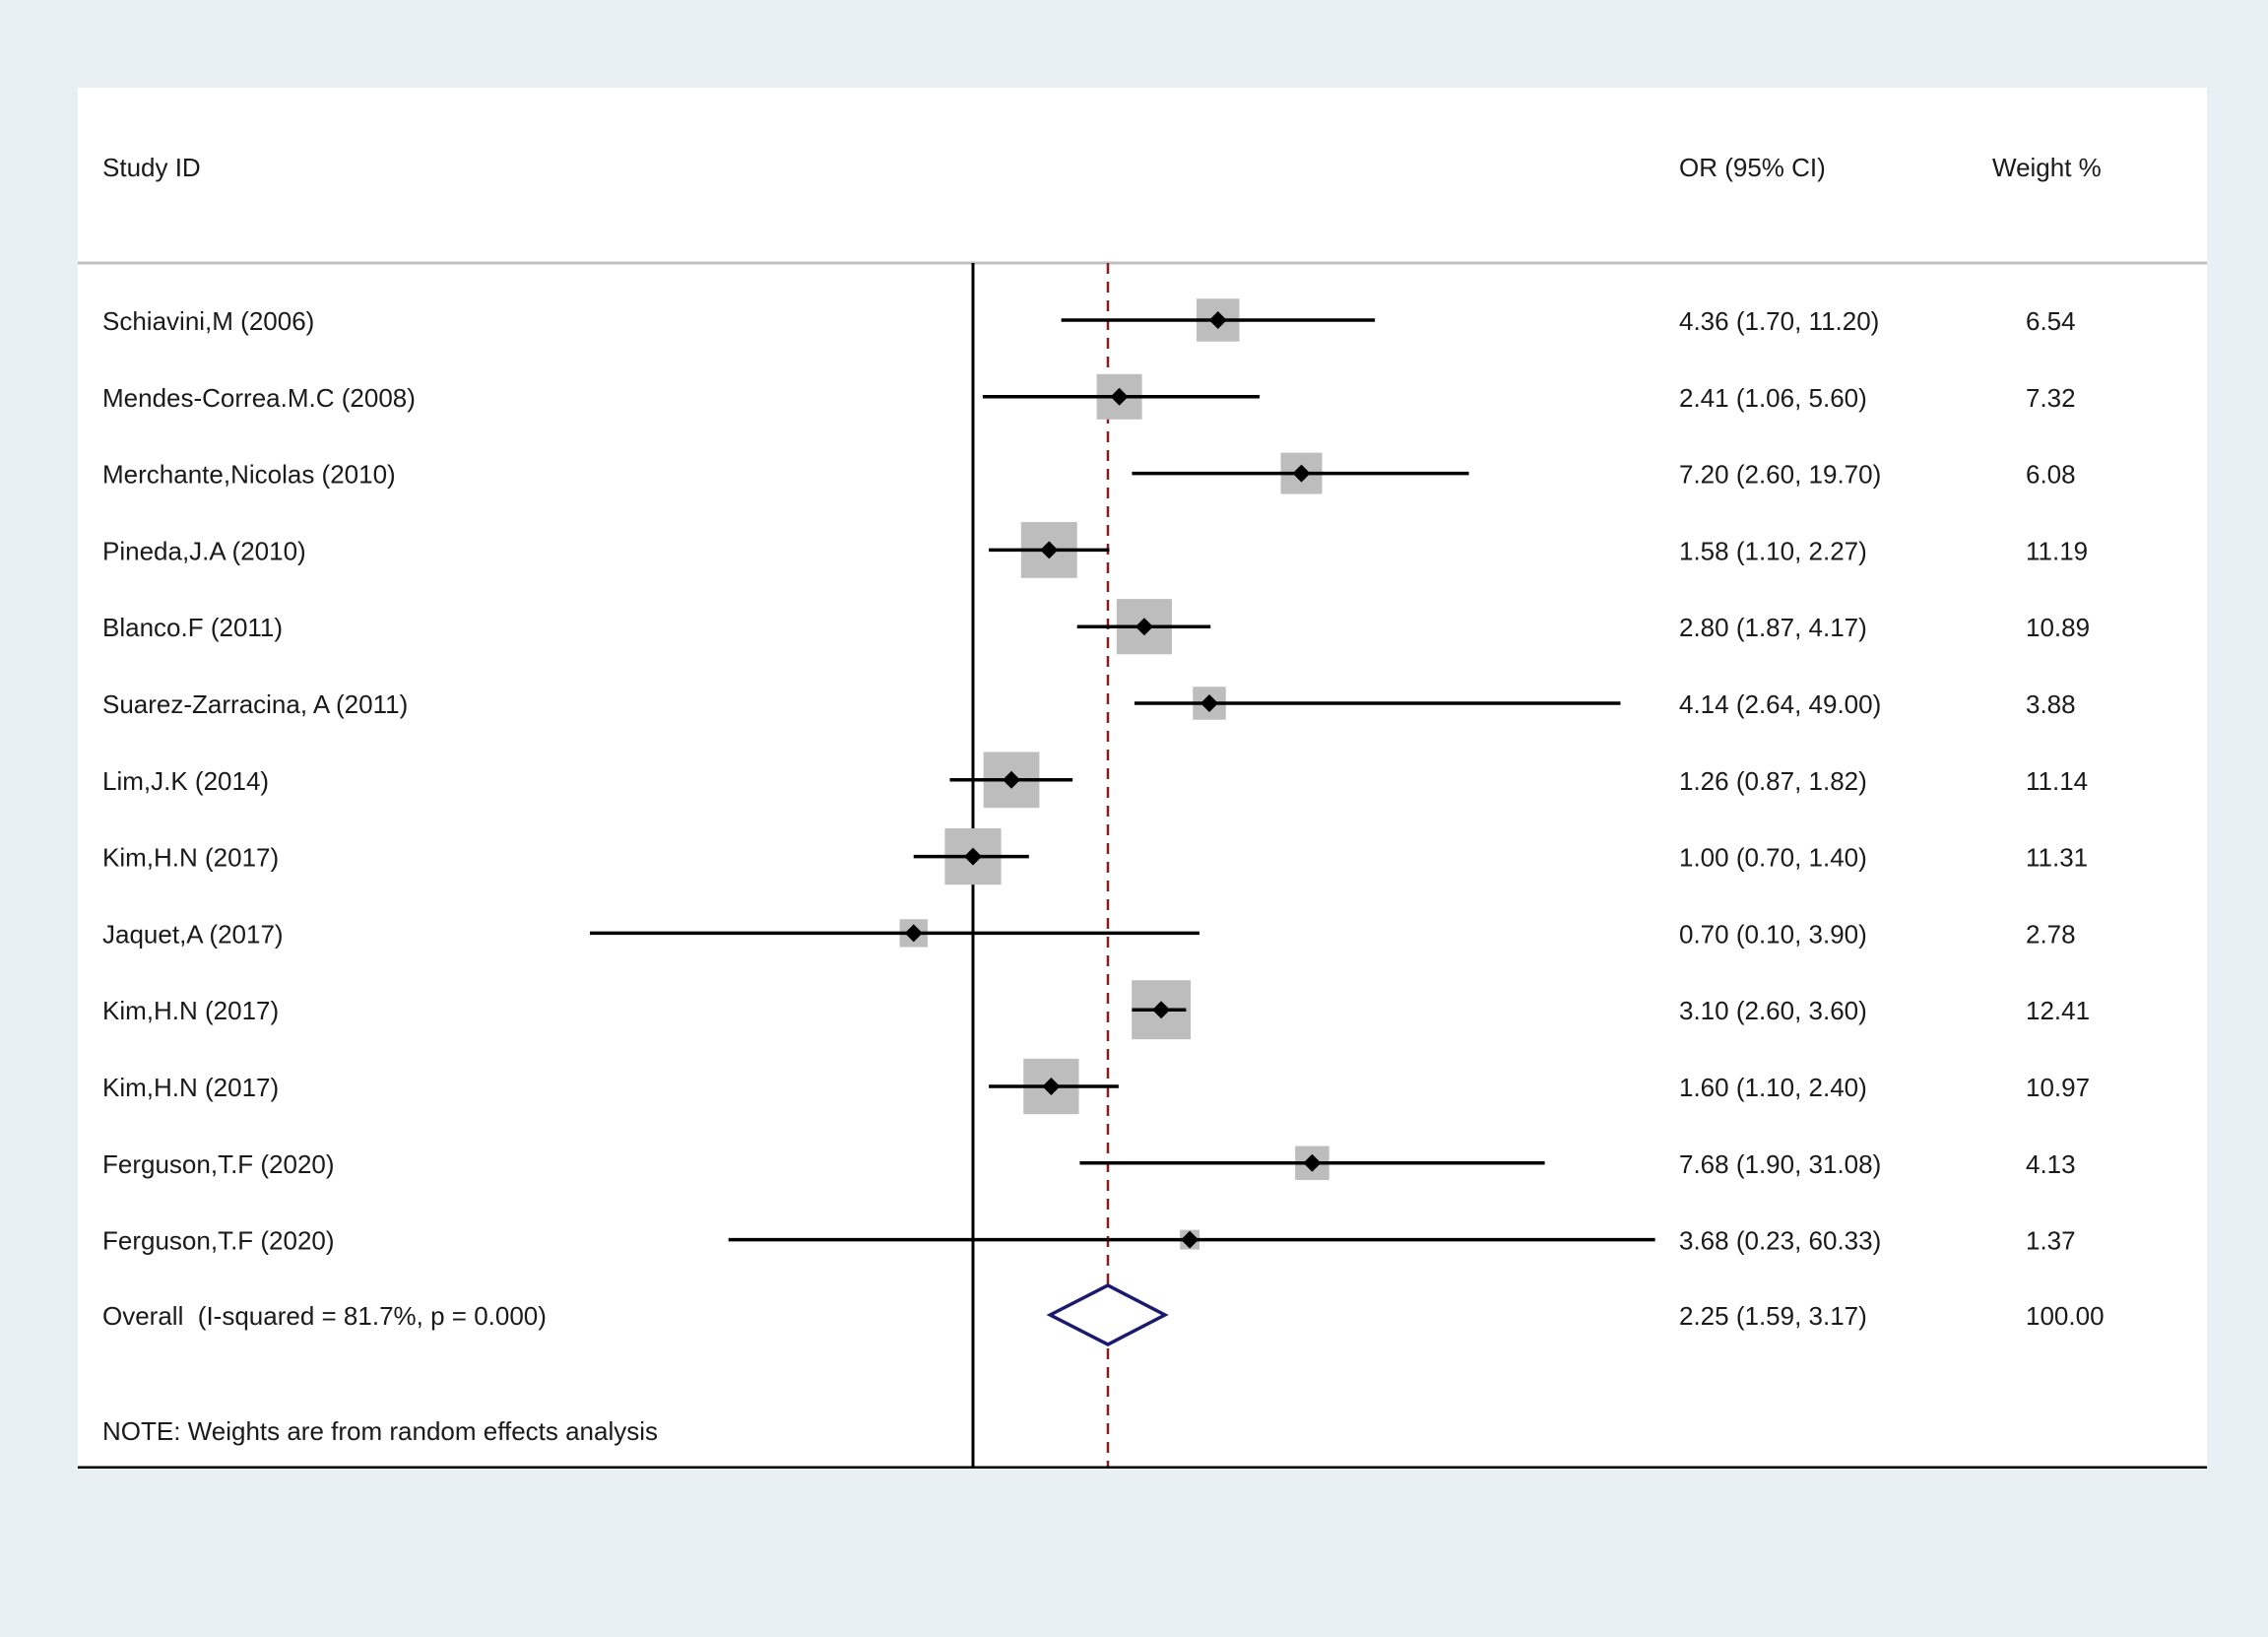 Image resolution: width=2268 pixels, height=1637 pixels. Describe the element at coordinates (2057, 550) in the screenshot. I see `study-weight-text: 11.19` at that location.